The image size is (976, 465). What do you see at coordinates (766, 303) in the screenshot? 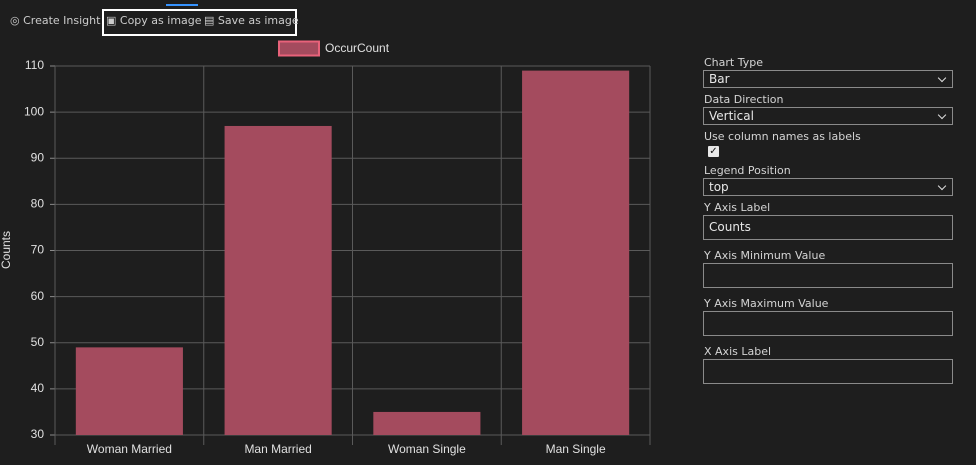
I see `field-label: Y Axis Maximum Value` at bounding box center [766, 303].